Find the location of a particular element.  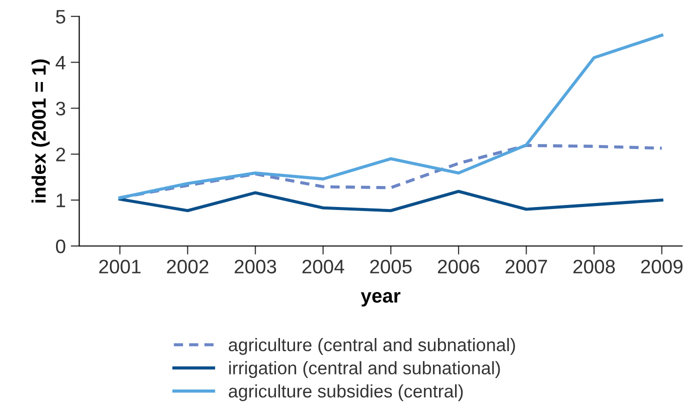

y-tick-label: 1 is located at coordinates (61, 201).